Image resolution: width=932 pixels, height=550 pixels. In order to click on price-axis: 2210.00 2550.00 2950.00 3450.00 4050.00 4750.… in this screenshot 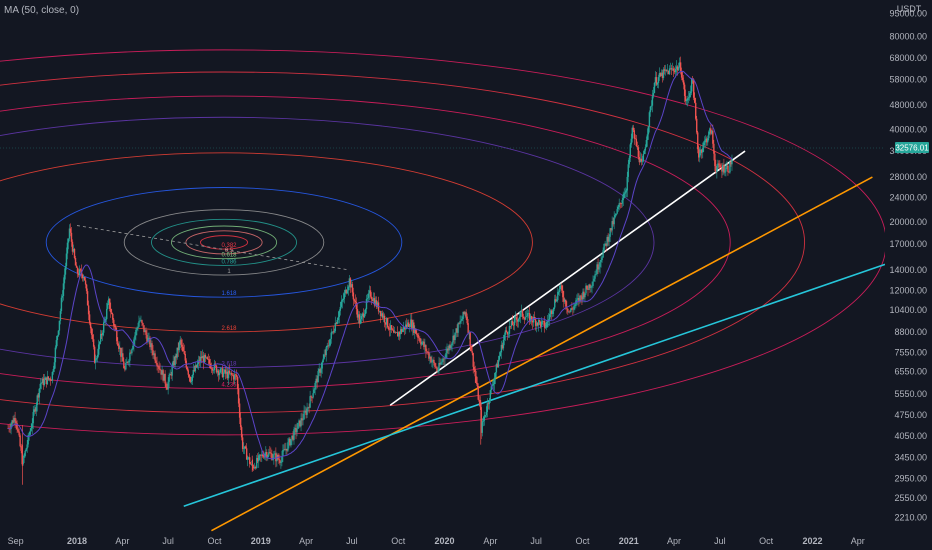, I will do `click(908, 265)`.